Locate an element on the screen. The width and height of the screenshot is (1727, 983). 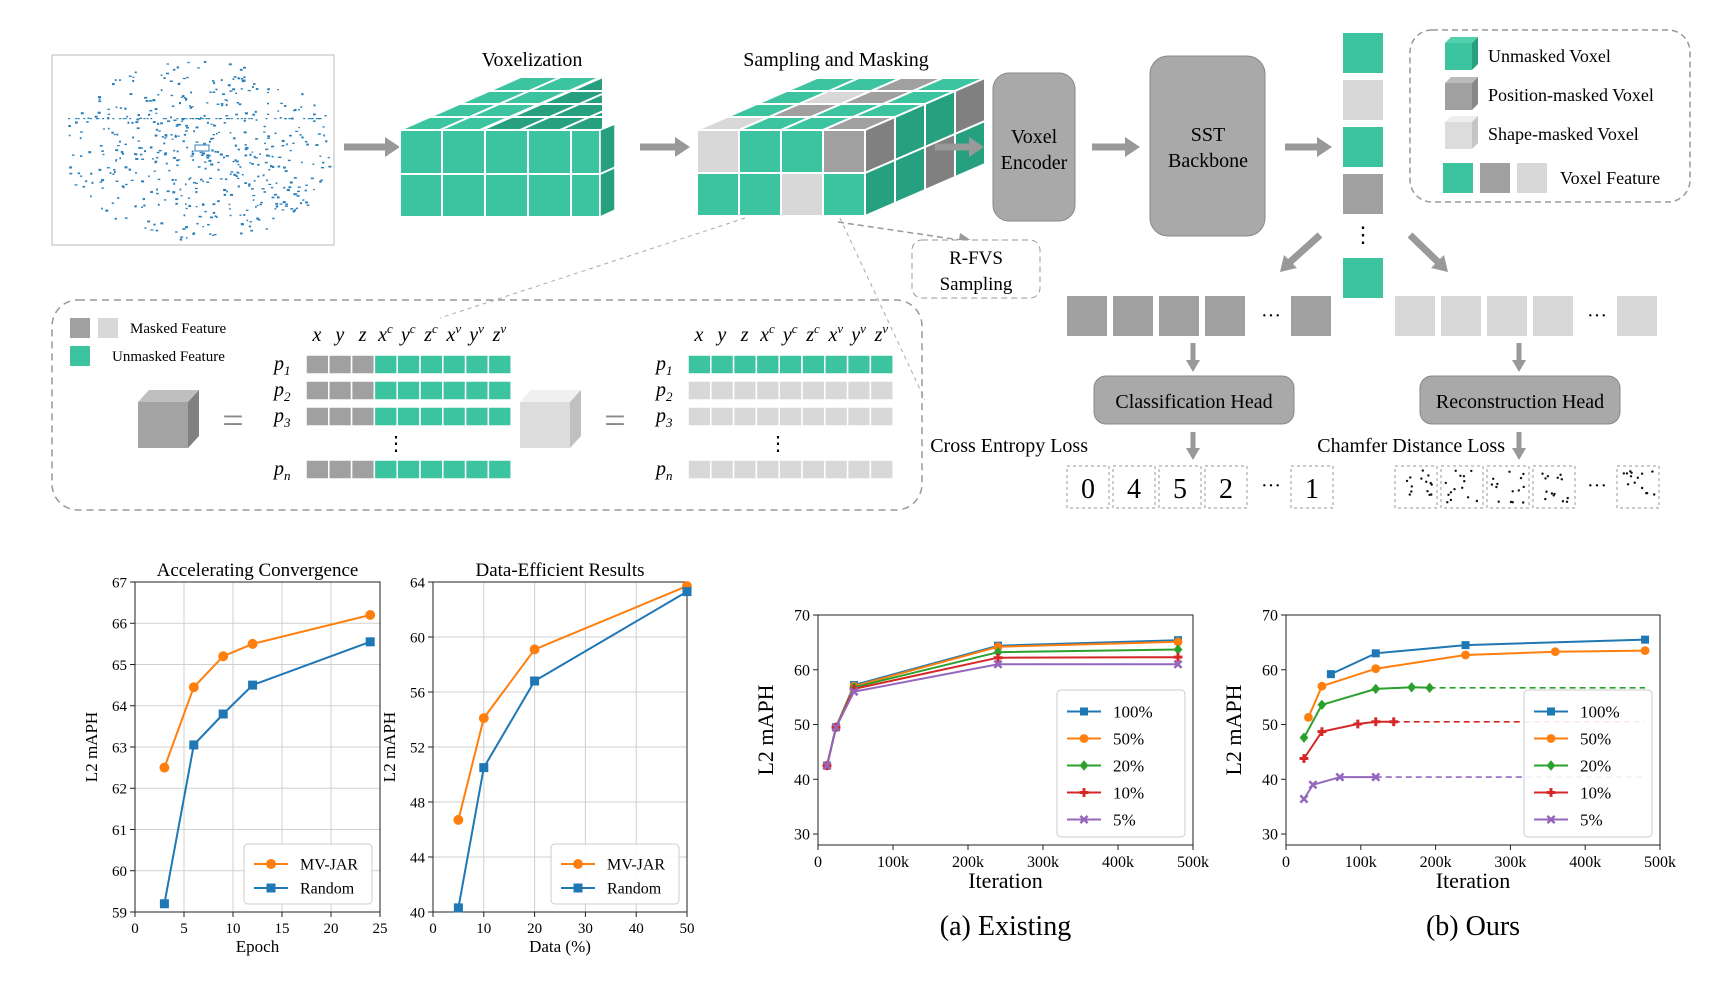
inset-col-header: x is located at coordinates (699, 335).